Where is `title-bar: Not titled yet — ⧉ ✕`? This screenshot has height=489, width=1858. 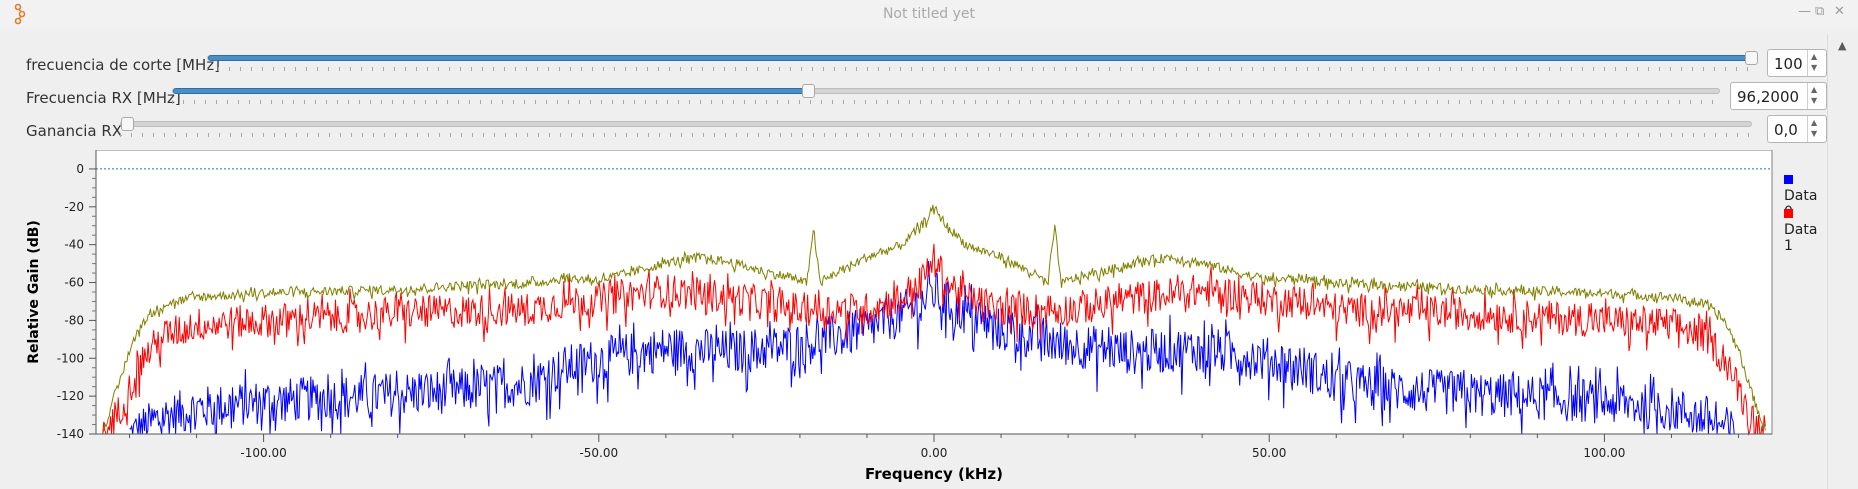
title-bar: Not titled yet — ⧉ ✕ is located at coordinates (929, 14).